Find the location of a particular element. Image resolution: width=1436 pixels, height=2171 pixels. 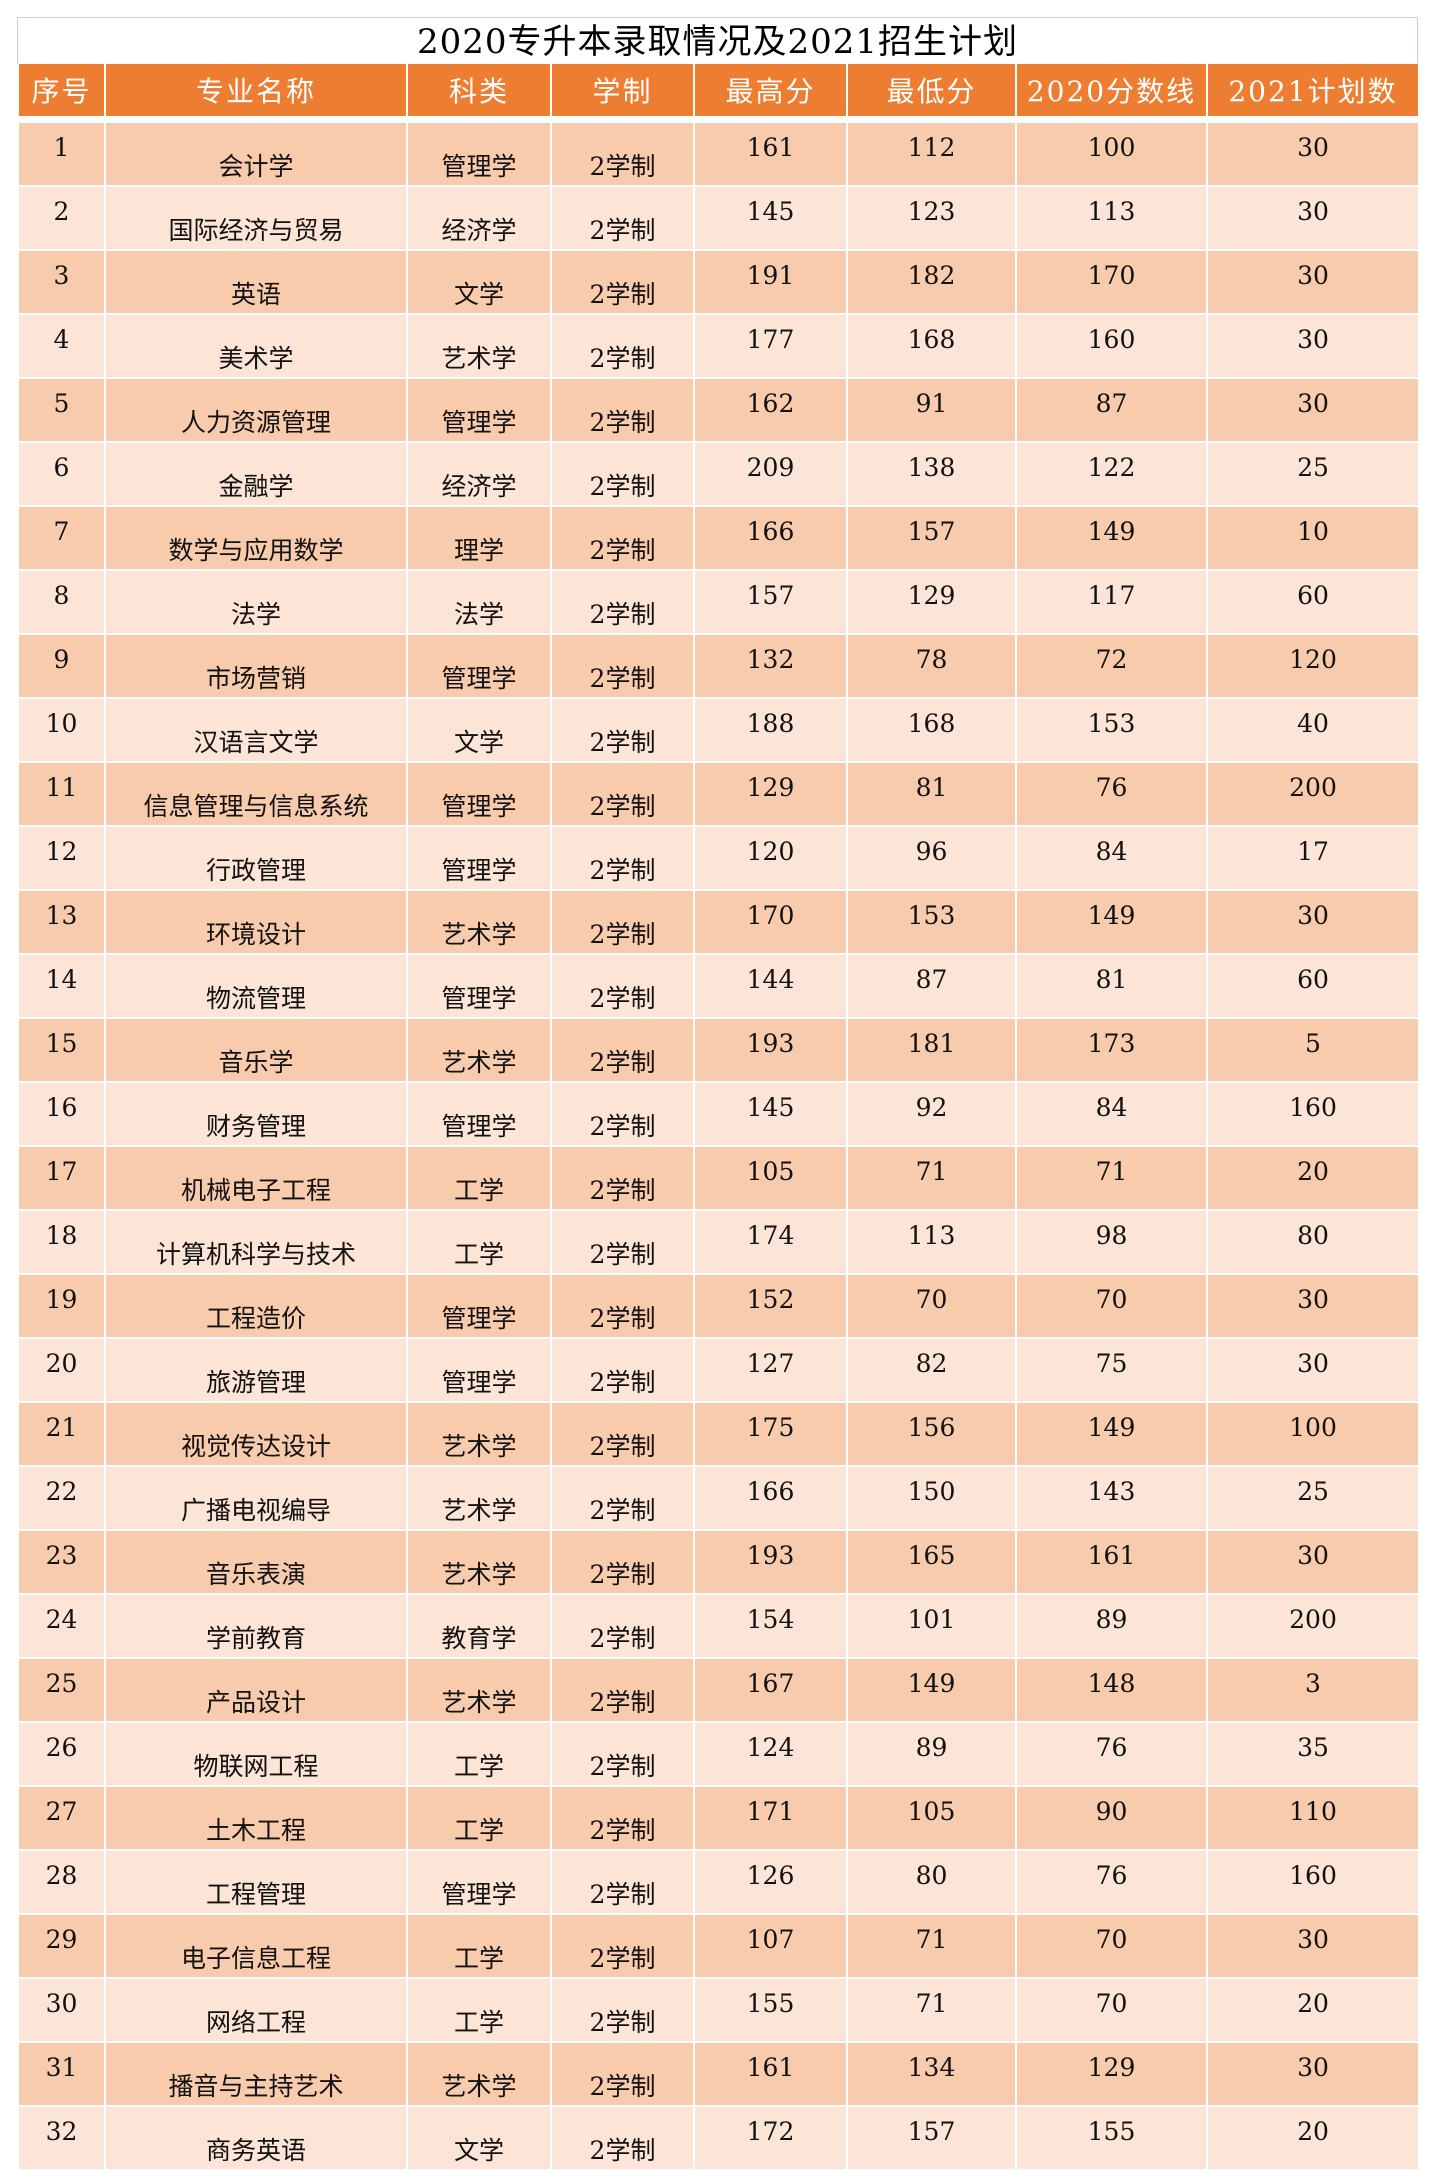

cell-max-score: 157 is located at coordinates (770, 602).